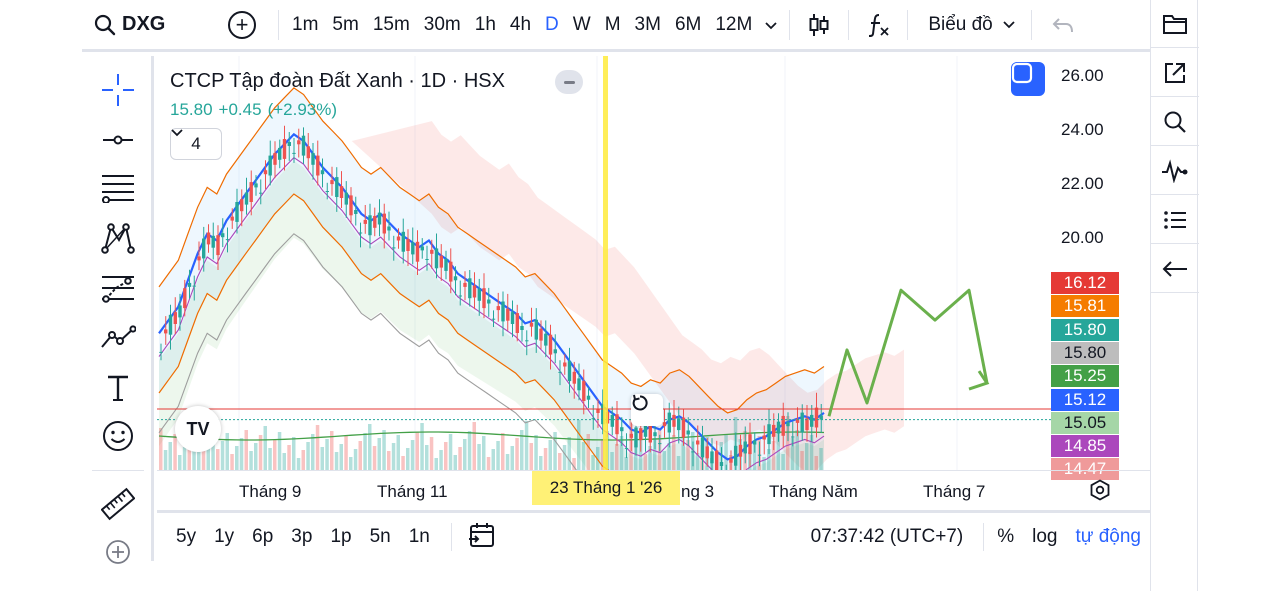 Image resolution: width=1280 pixels, height=591 pixels. Describe the element at coordinates (118, 436) in the screenshot. I see `emoji-tool` at that location.